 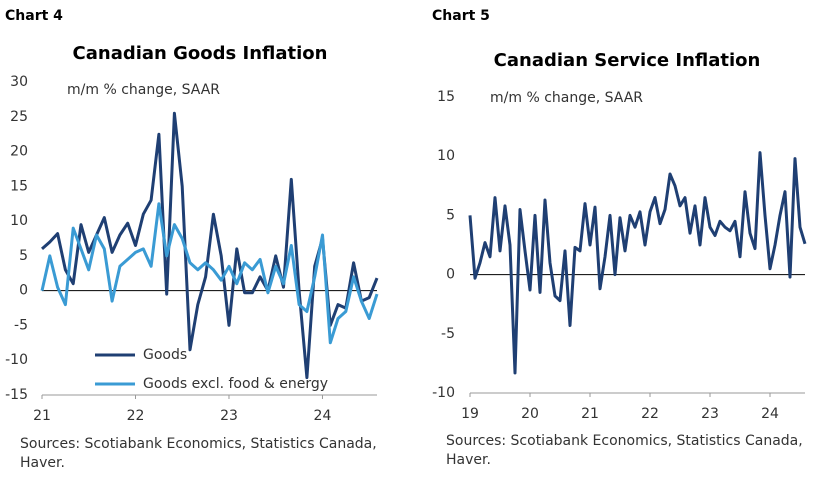 I want to click on chart-title: Canadian Service Inflation, so click(x=627, y=60).